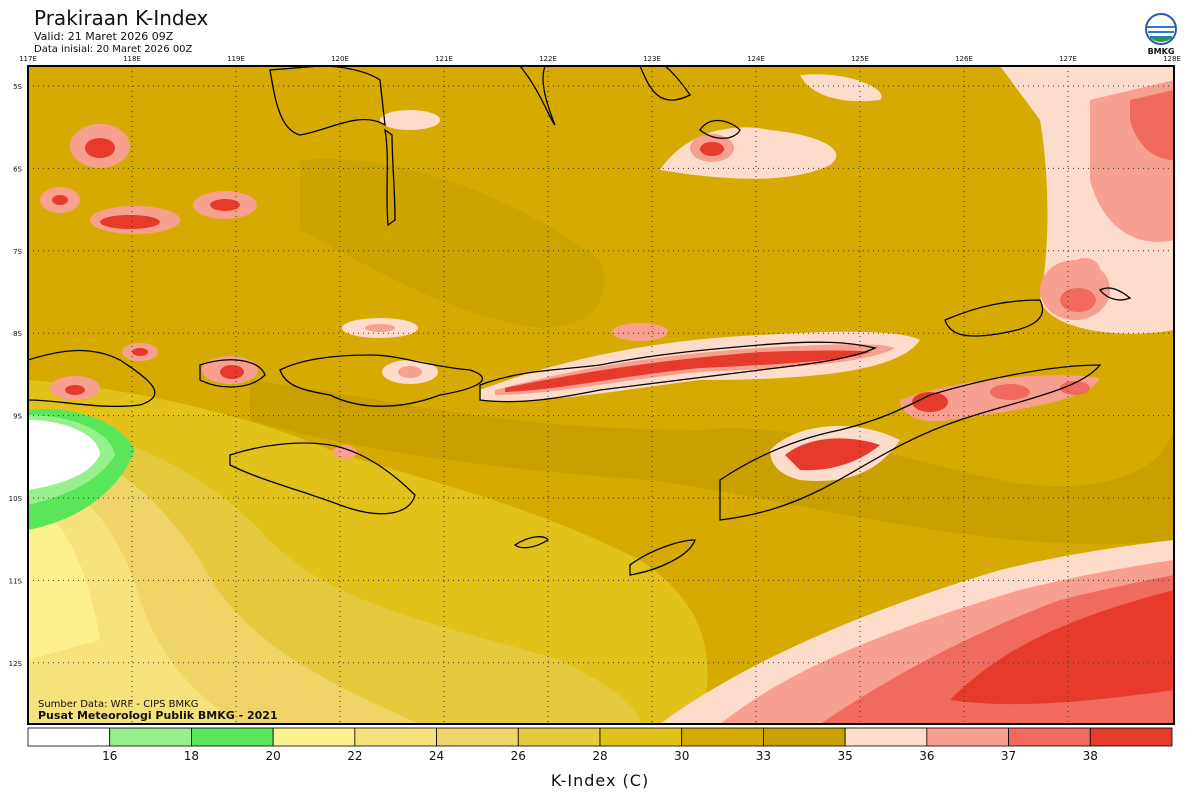 The image size is (1200, 800). Describe the element at coordinates (444, 59) in the screenshot. I see `longitude-label: 121E` at that location.